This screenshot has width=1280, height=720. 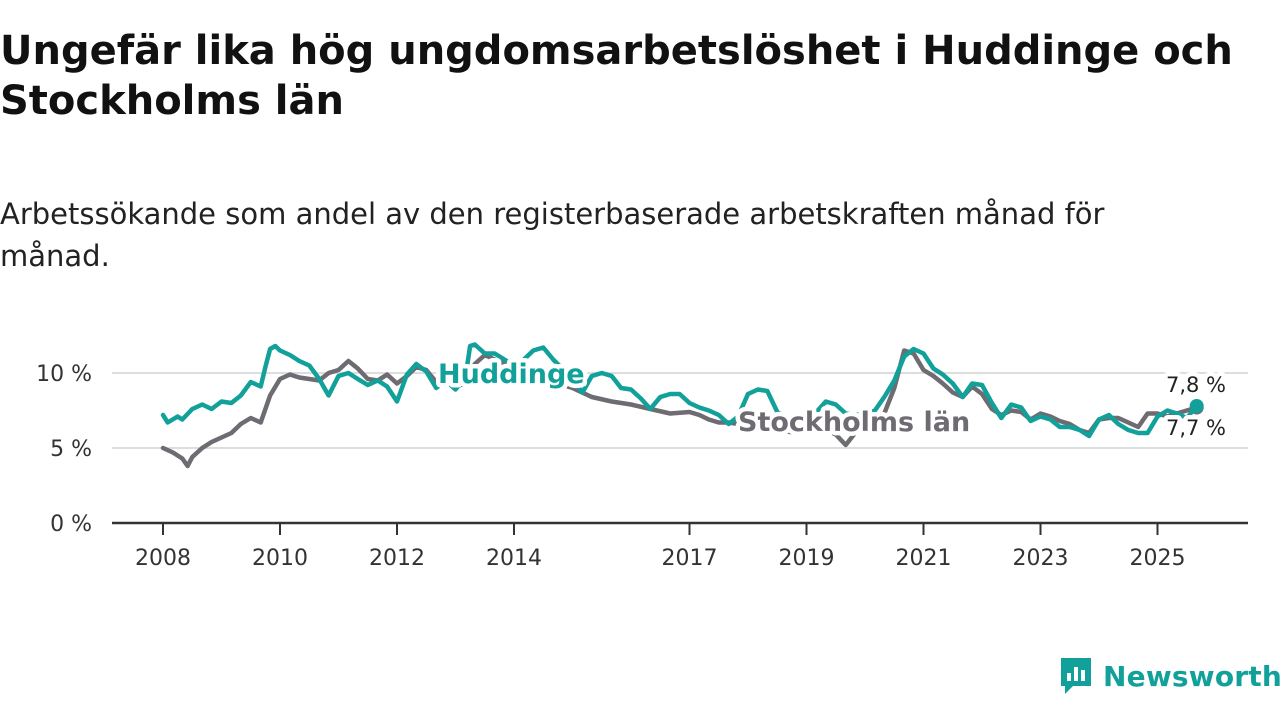 I want to click on x-tick-label: 2021, so click(x=924, y=558).